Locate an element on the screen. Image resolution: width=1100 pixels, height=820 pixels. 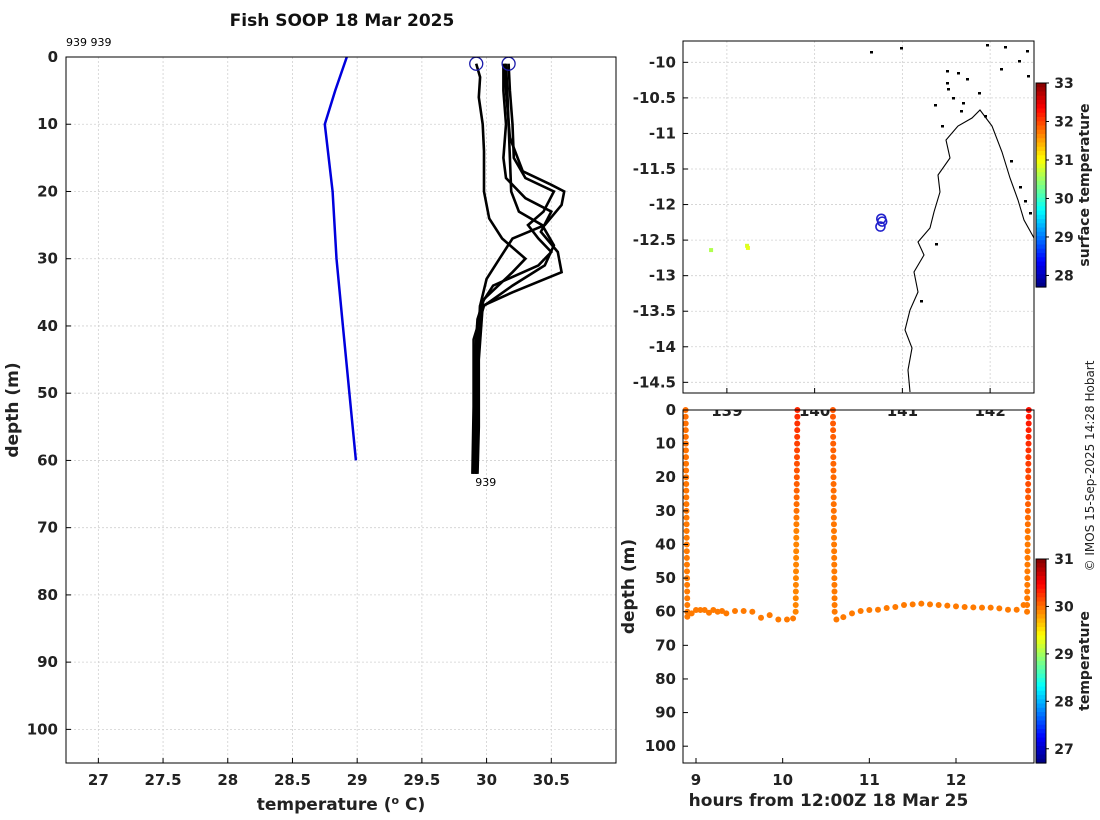
profile-line is located at coordinates (520, 268).